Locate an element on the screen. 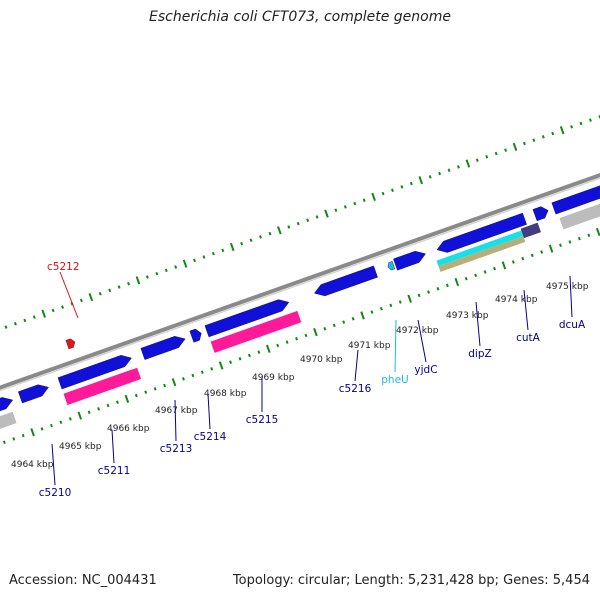 This screenshot has height=600, width=600. map-title: Escherichia coli CFT073, complete genome is located at coordinates (300, 17).